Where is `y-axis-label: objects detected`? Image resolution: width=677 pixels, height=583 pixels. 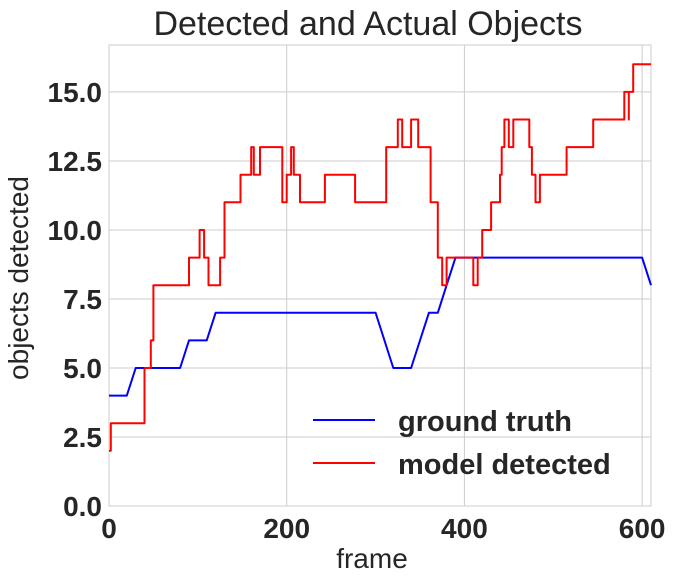
y-axis-label: objects detected is located at coordinates (18, 278).